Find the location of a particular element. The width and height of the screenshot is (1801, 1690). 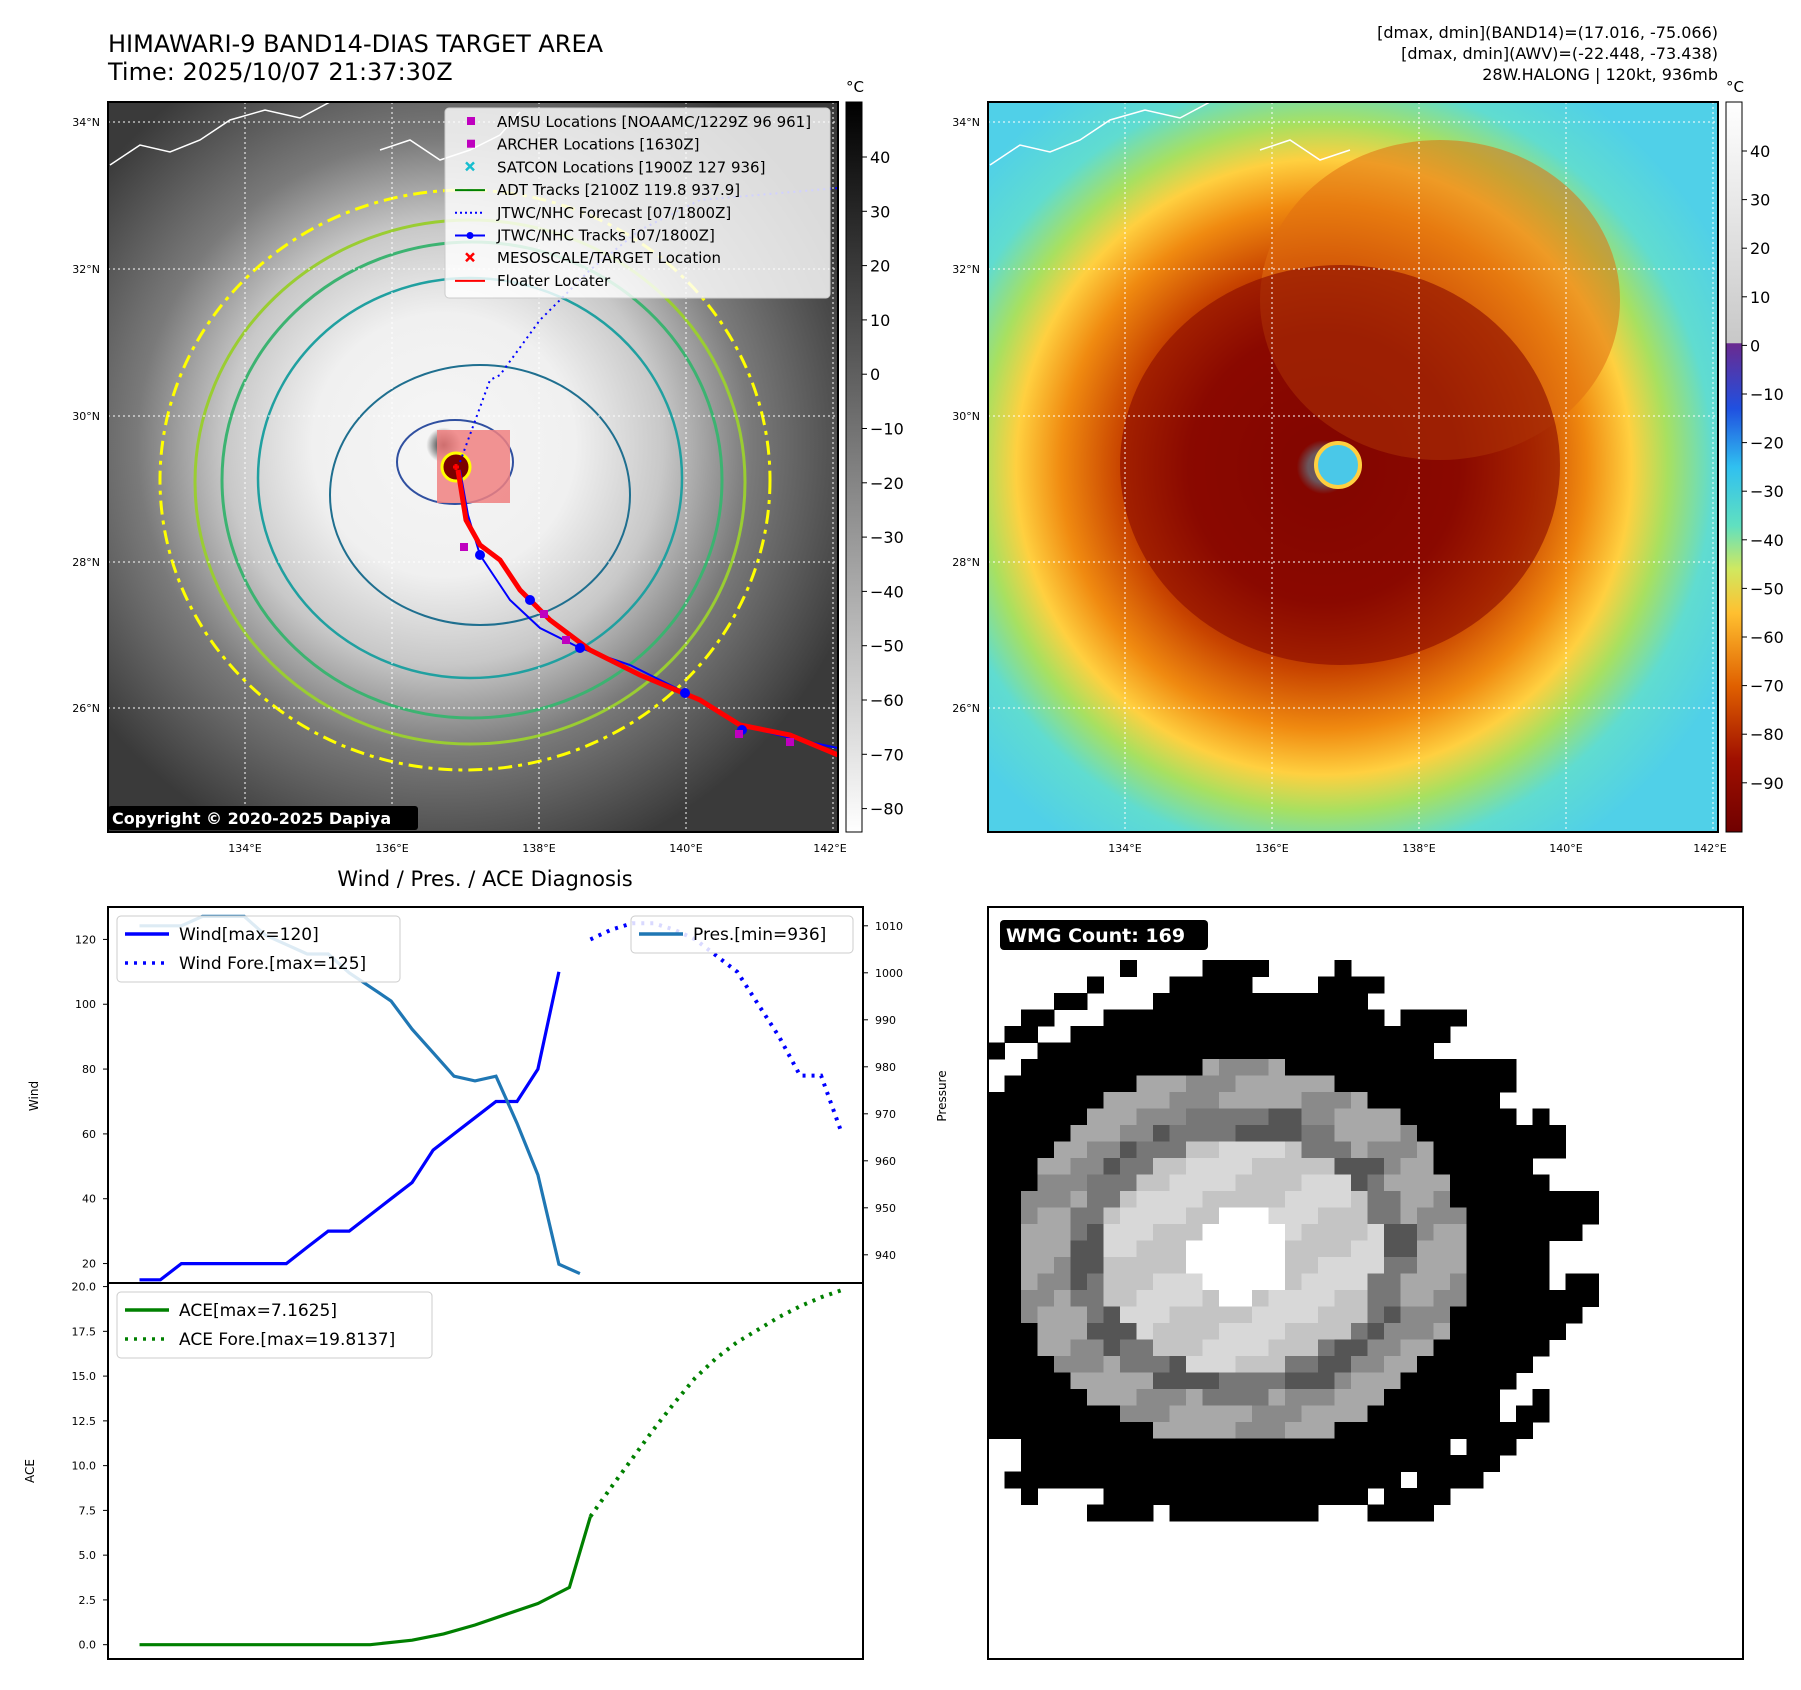

lon-label: 142°E is located at coordinates (1709, 848).